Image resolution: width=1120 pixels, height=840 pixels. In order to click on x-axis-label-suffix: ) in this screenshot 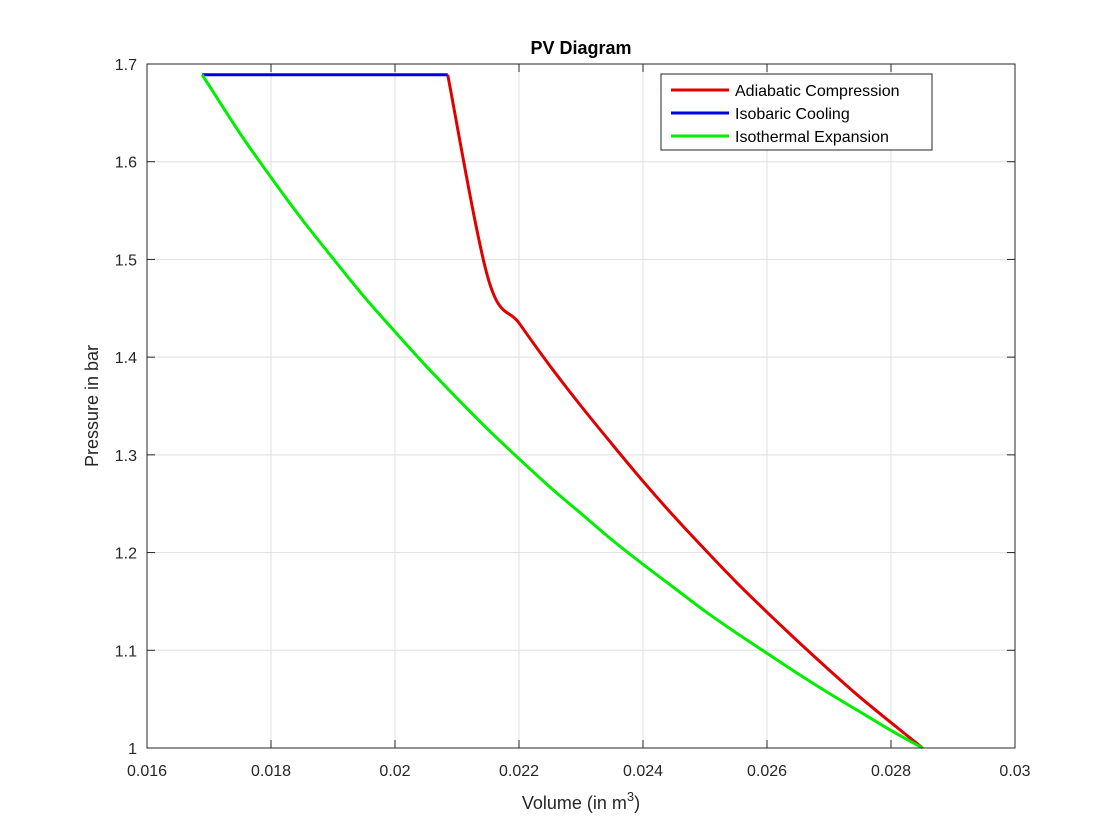, I will do `click(637, 803)`.